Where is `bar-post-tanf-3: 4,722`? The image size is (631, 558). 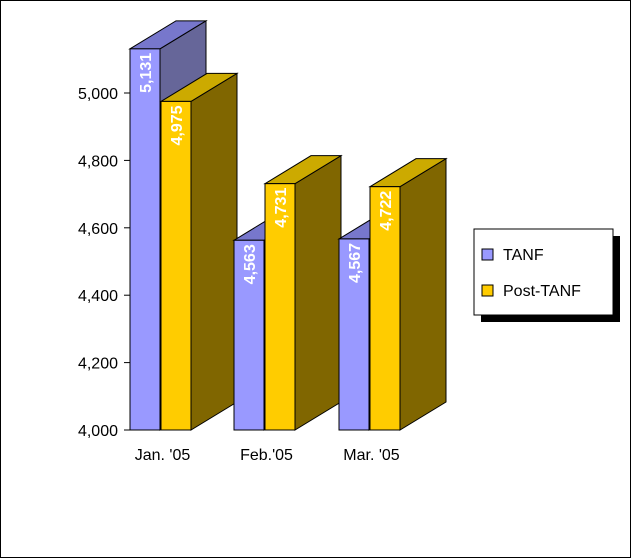
bar-post-tanf-3: 4,722 is located at coordinates (408, 294).